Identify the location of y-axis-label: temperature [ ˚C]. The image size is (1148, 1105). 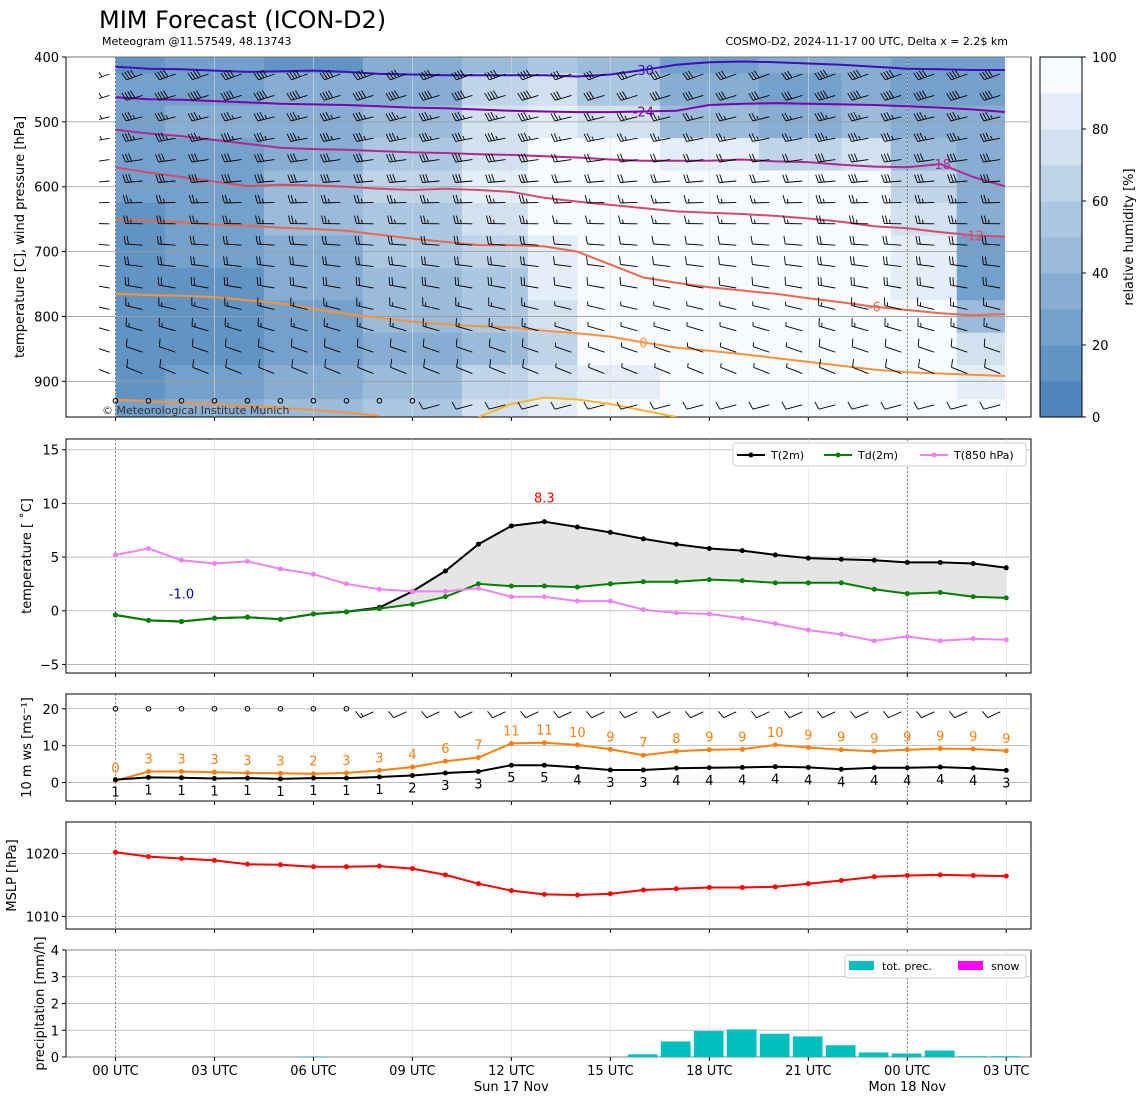
(27, 556).